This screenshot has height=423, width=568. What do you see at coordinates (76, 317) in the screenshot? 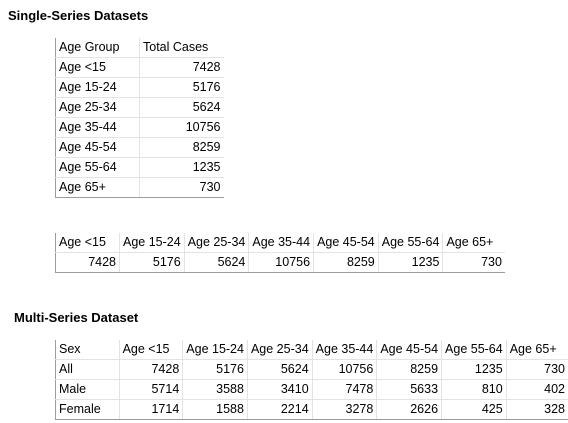
I see `multi-series-heading: Multi-Series Dataset` at bounding box center [76, 317].